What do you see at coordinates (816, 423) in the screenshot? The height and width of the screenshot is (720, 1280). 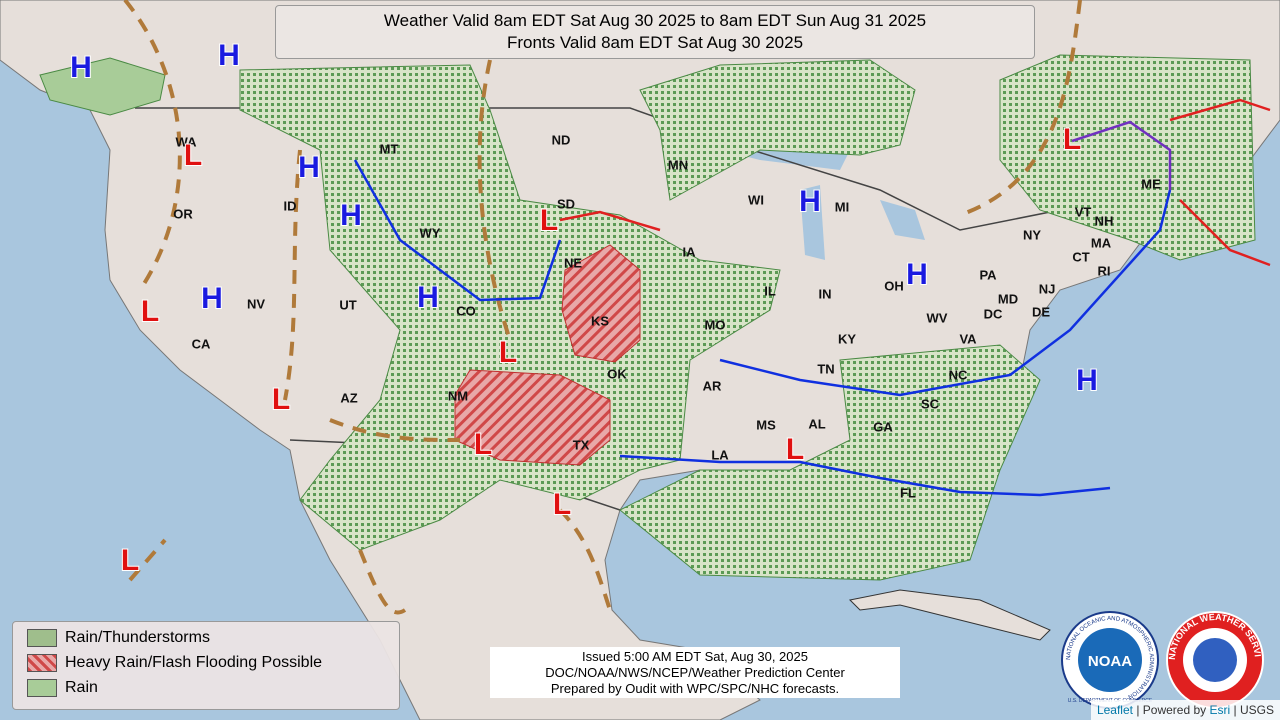 I see `state-label: AL` at bounding box center [816, 423].